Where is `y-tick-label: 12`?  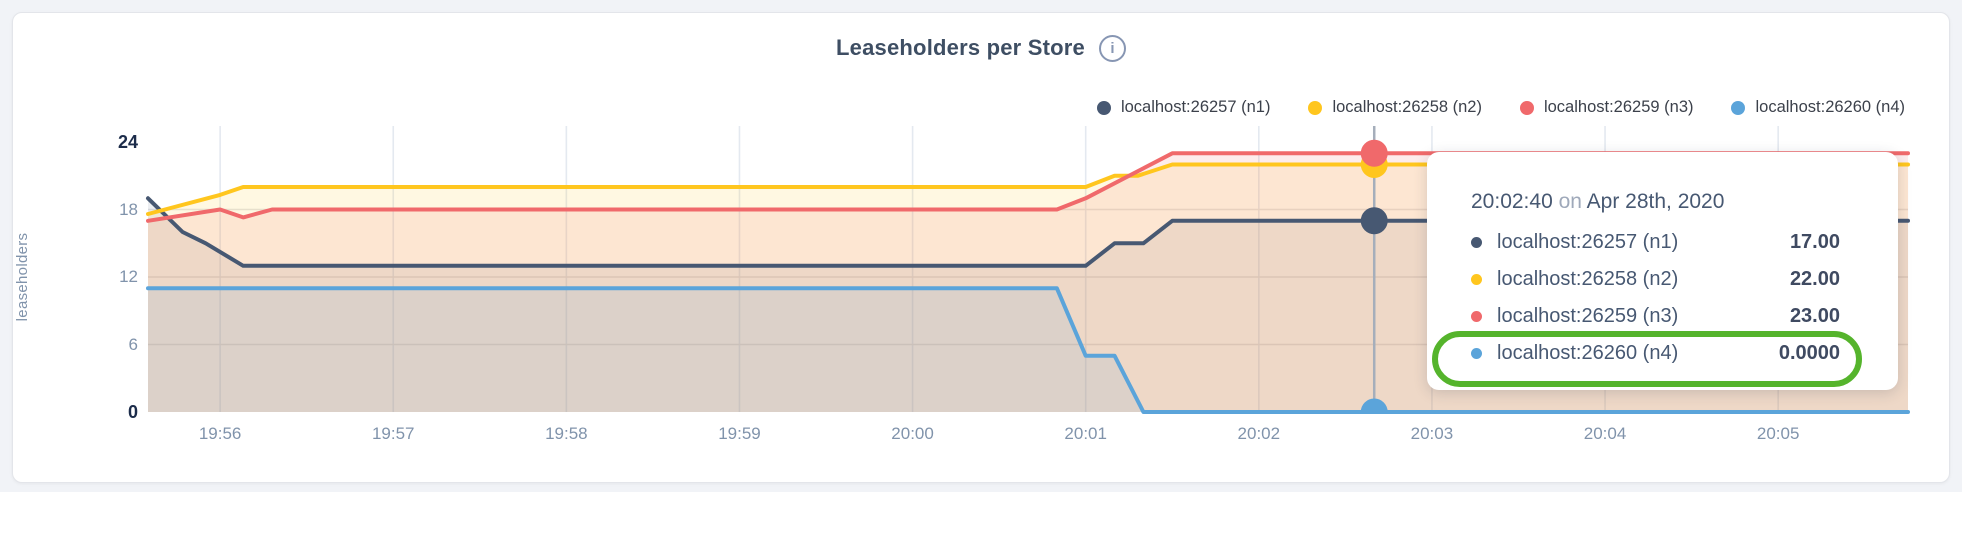 y-tick-label: 12 is located at coordinates (128, 276).